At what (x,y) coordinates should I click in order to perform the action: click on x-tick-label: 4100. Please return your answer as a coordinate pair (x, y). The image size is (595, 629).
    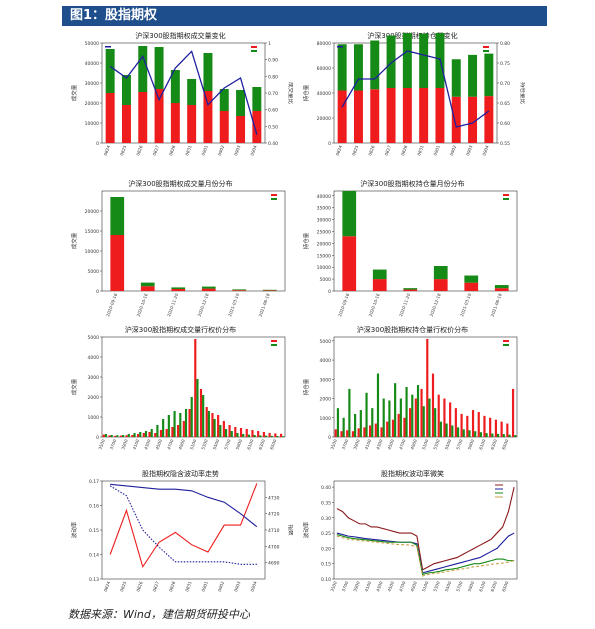
    Looking at the image, I should click on (136, 444).